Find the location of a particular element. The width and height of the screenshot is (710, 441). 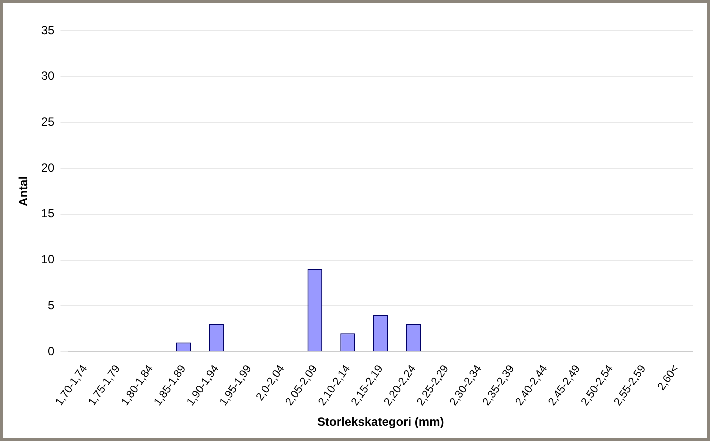

y-axis-title: Antal is located at coordinates (23, 191).